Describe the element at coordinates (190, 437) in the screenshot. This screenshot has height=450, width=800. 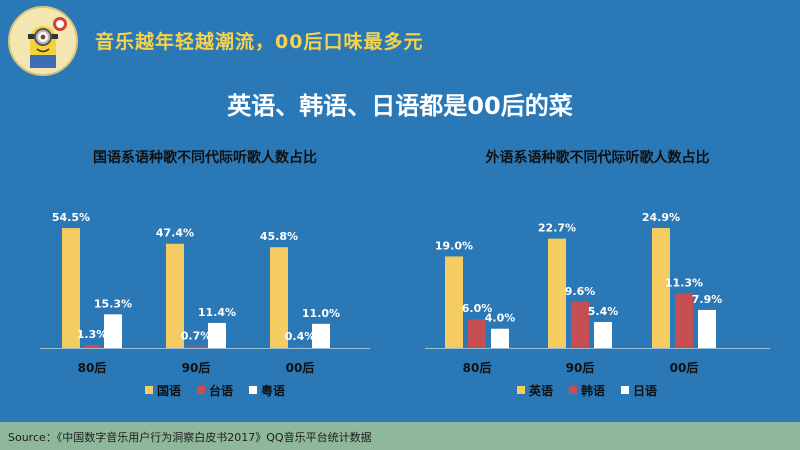
I see `source-text: Source：《中国数字音乐用户行为洞察白皮书2017》QQ音乐平台统计数据` at that location.